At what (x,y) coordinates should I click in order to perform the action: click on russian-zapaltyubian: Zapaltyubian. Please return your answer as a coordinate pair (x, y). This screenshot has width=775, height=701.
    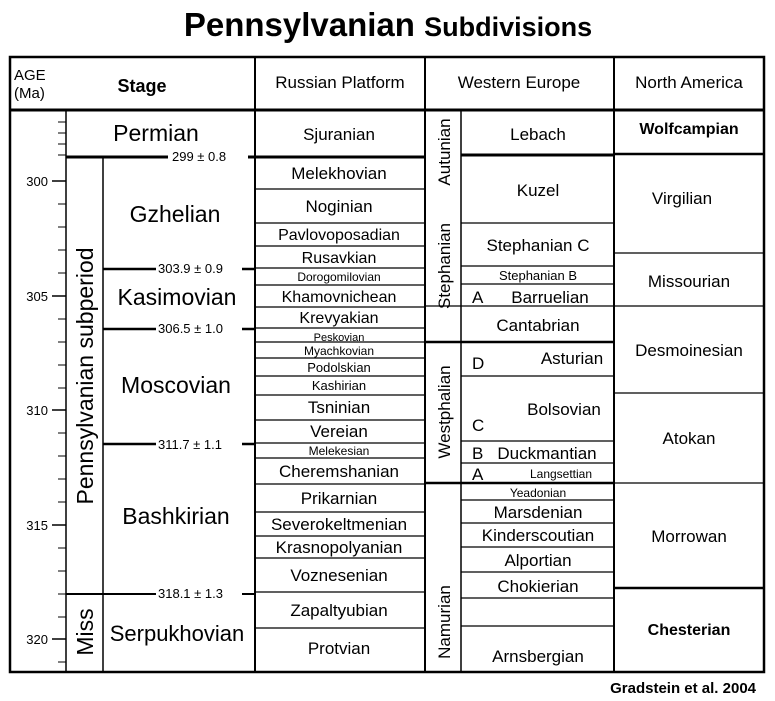
    Looking at the image, I should click on (338, 610).